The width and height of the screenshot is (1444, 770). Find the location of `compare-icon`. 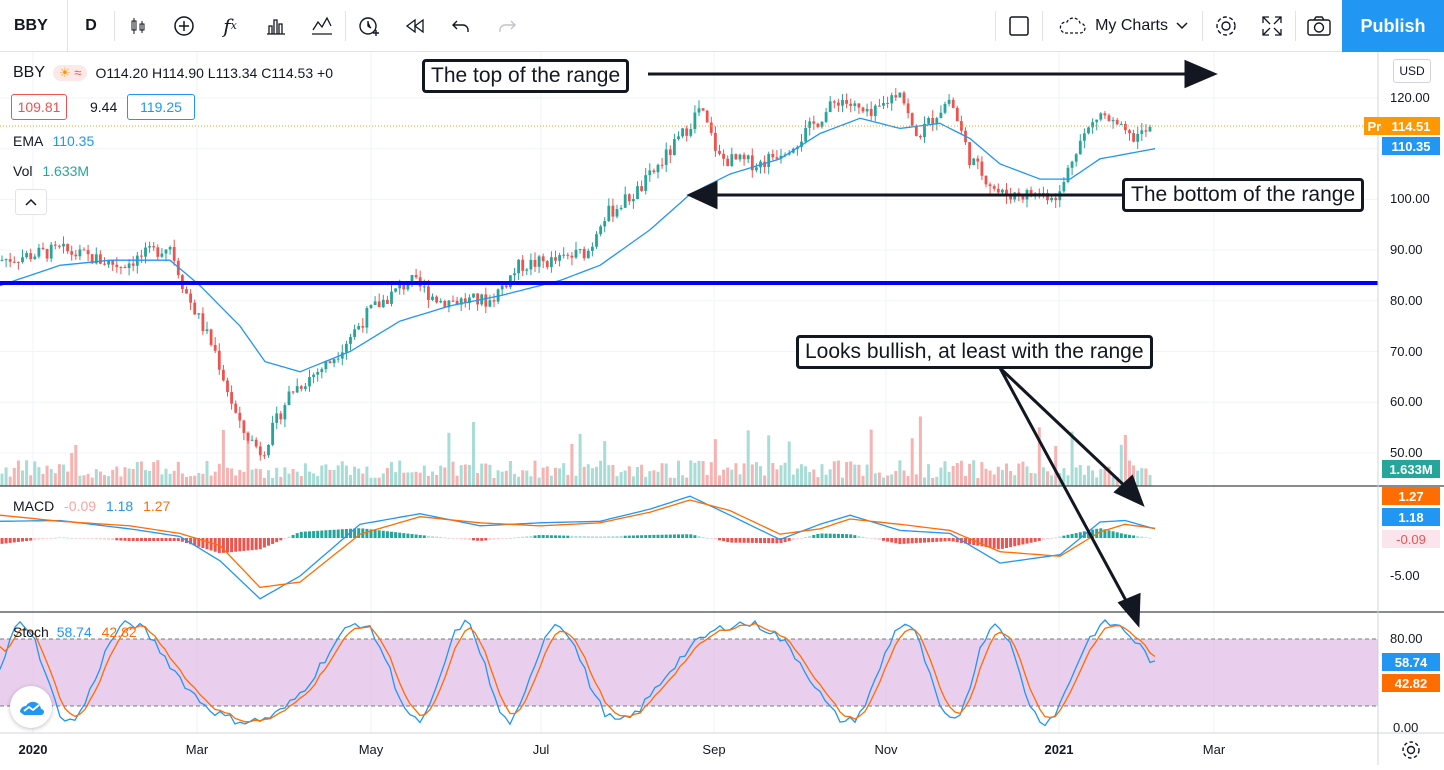

compare-icon is located at coordinates (322, 26).